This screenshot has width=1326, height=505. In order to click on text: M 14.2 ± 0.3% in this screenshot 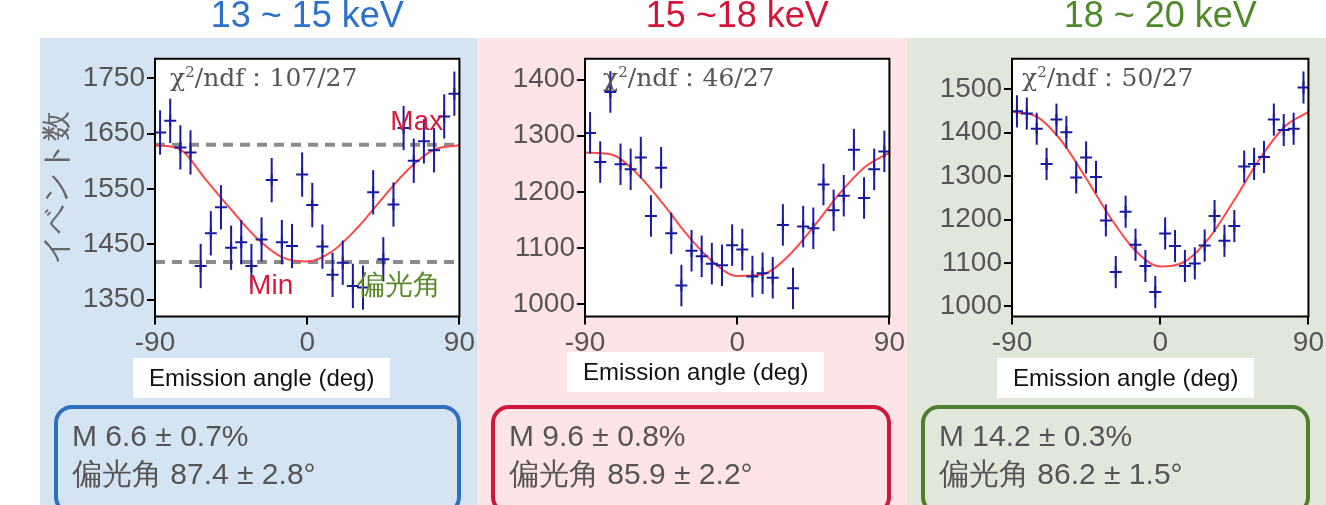, I will do `click(1036, 436)`.